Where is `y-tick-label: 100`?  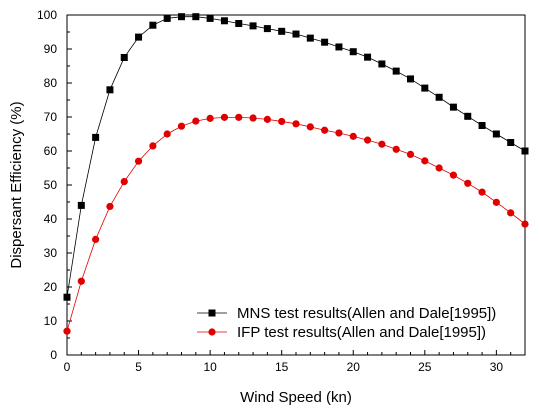
y-tick-label: 100 is located at coordinates (47, 15).